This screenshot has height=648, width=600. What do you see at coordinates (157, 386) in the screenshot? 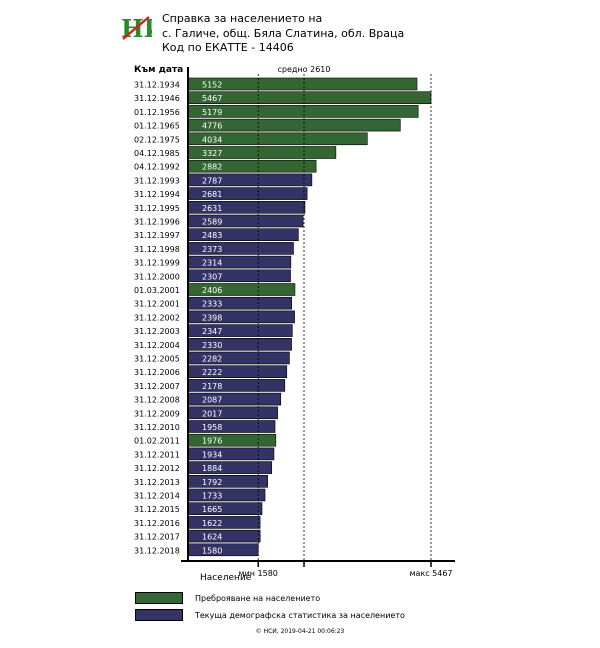
I see `date-label: 31.12.2007` at bounding box center [157, 386].